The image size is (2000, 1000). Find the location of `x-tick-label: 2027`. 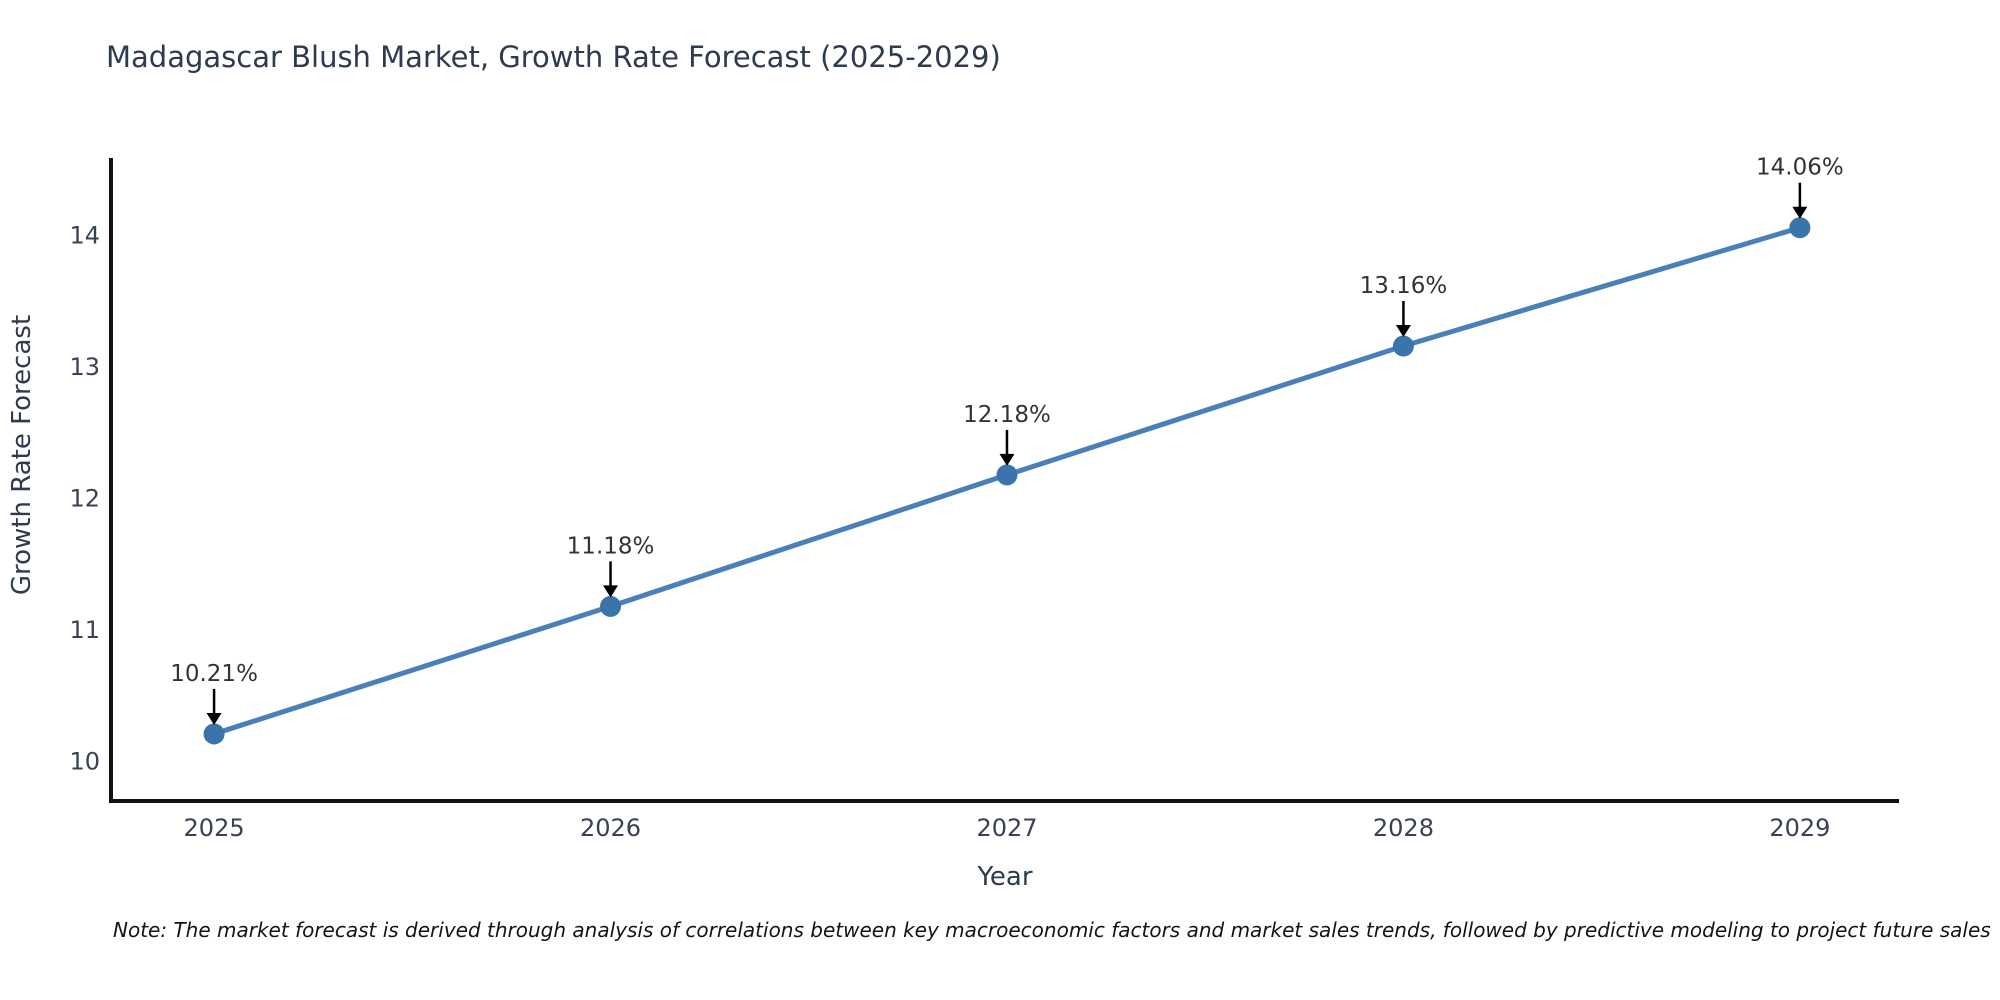

x-tick-label: 2027 is located at coordinates (1006, 828).